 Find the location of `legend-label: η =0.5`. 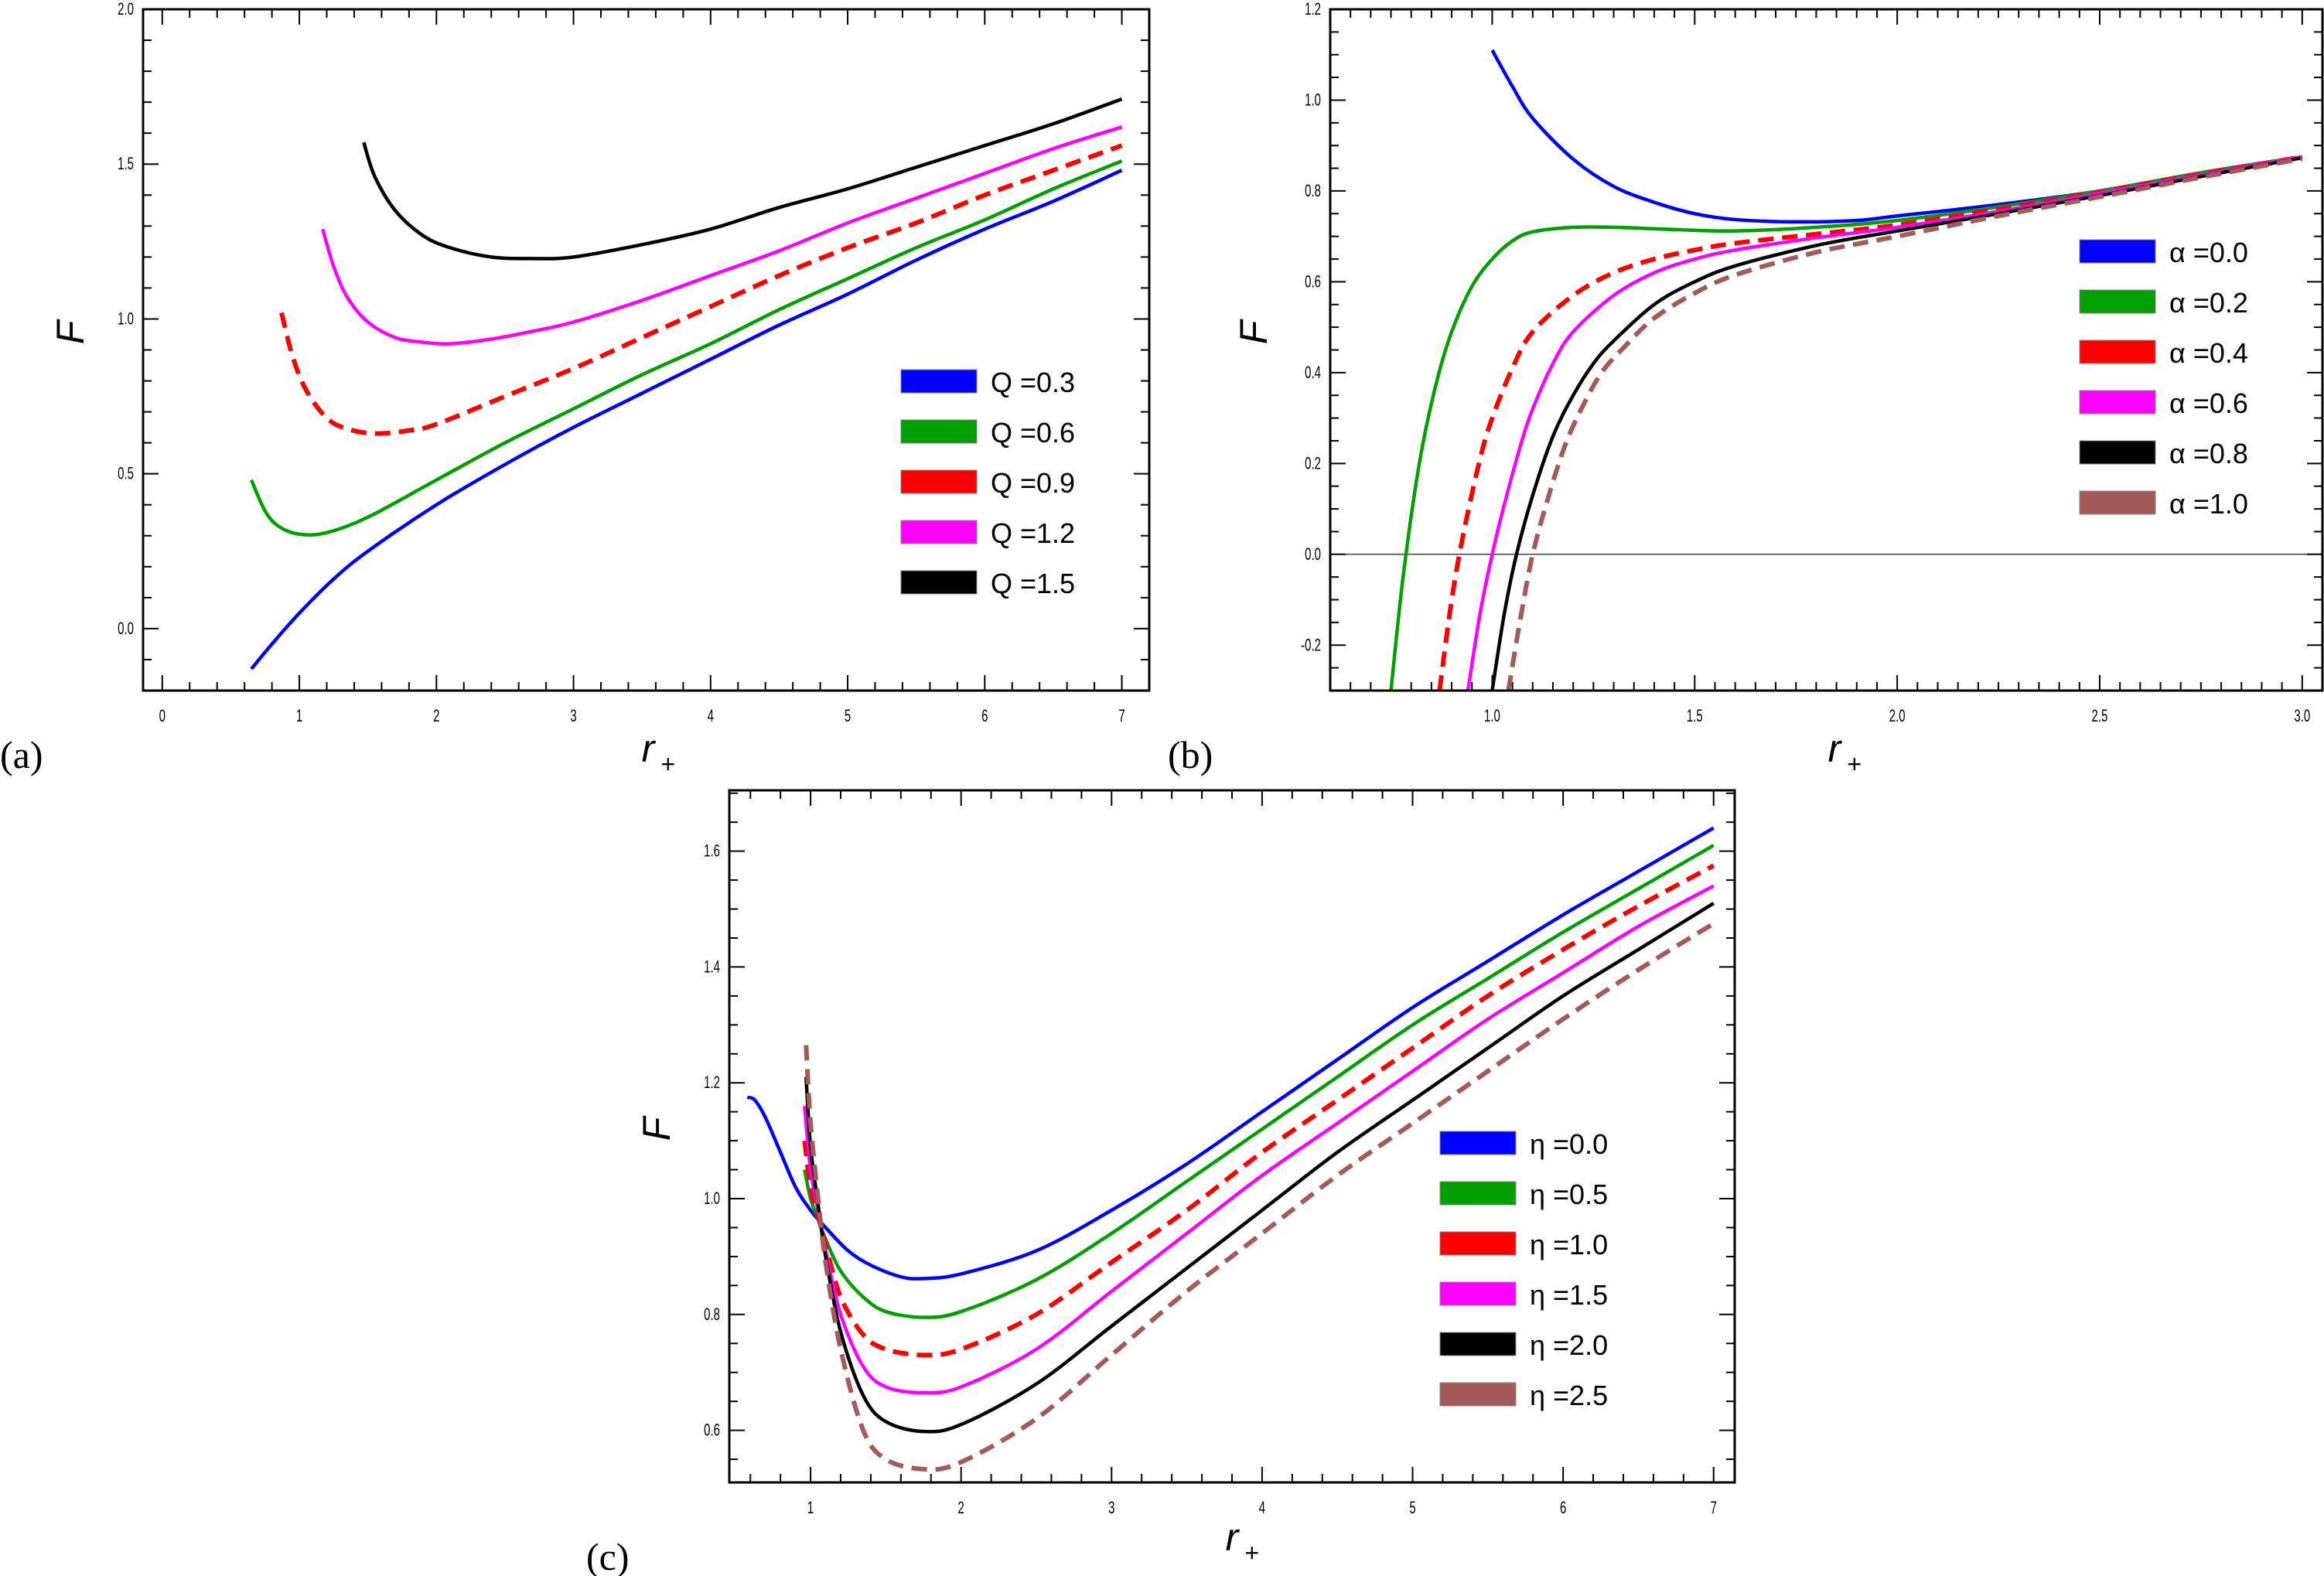

legend-label: η =0.5 is located at coordinates (1569, 1194).